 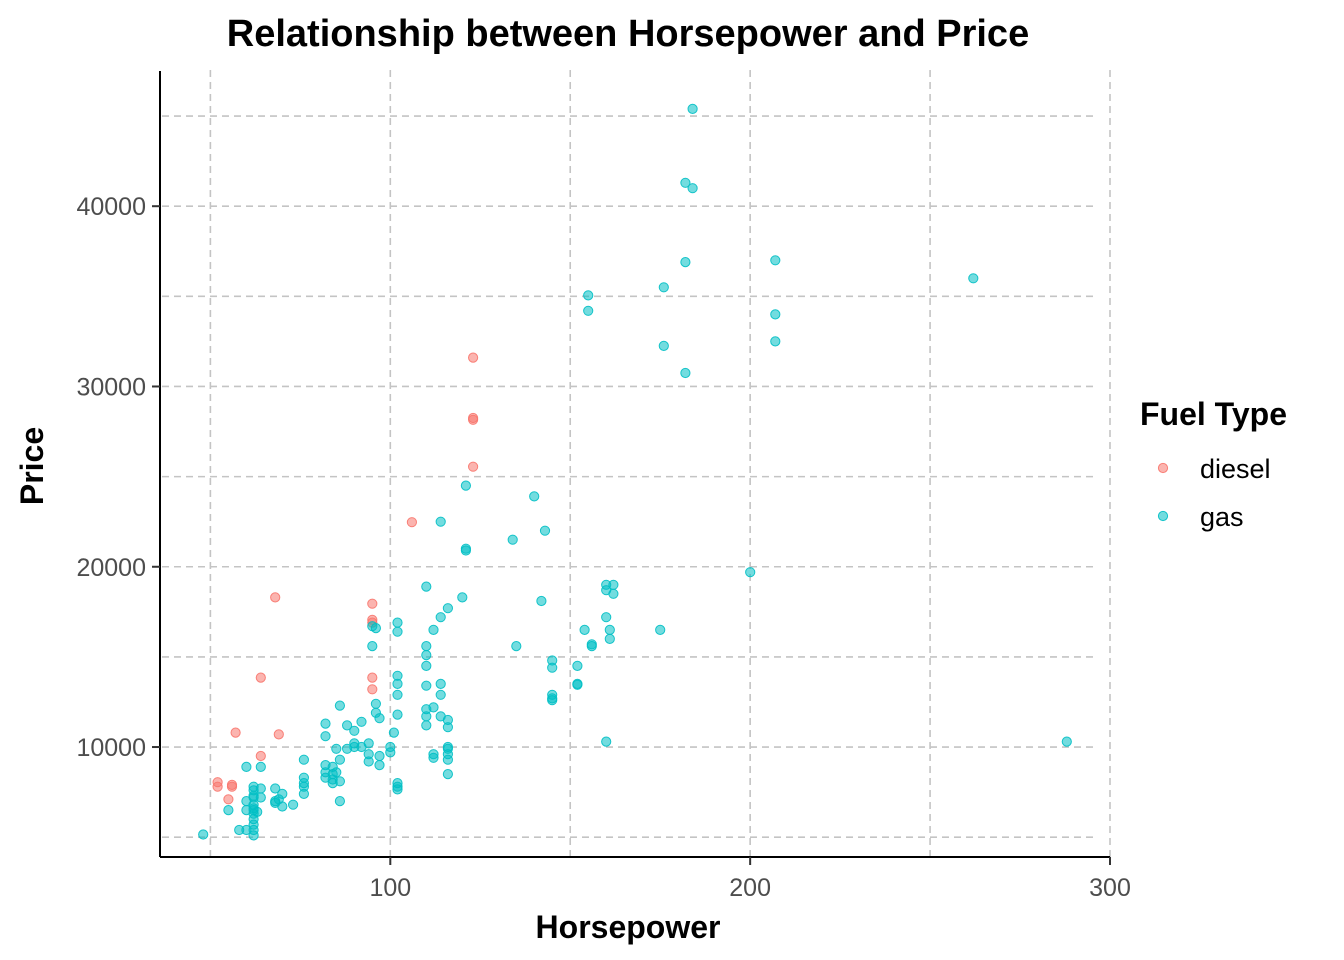 I want to click on x-tick-label: 300, so click(x=1110, y=888).